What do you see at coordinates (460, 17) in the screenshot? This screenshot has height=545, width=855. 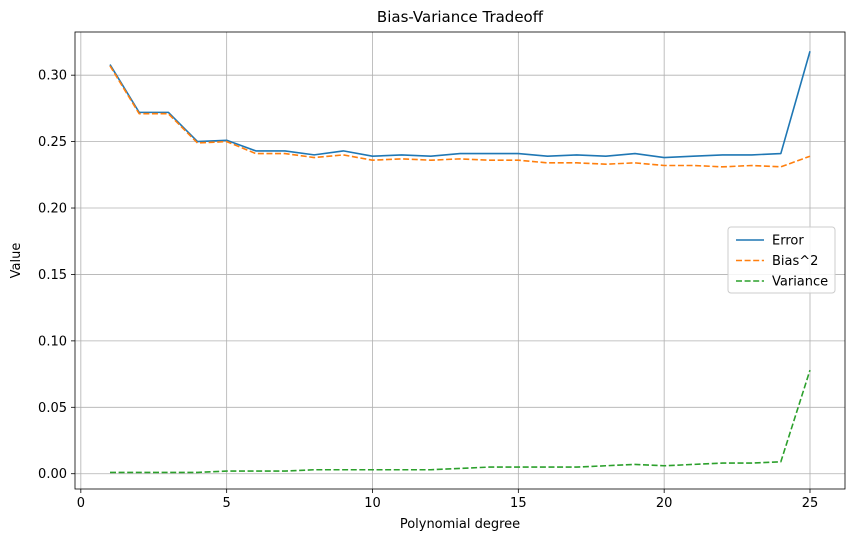 I see `chart-title: Bias-Variance Tradeoff` at bounding box center [460, 17].